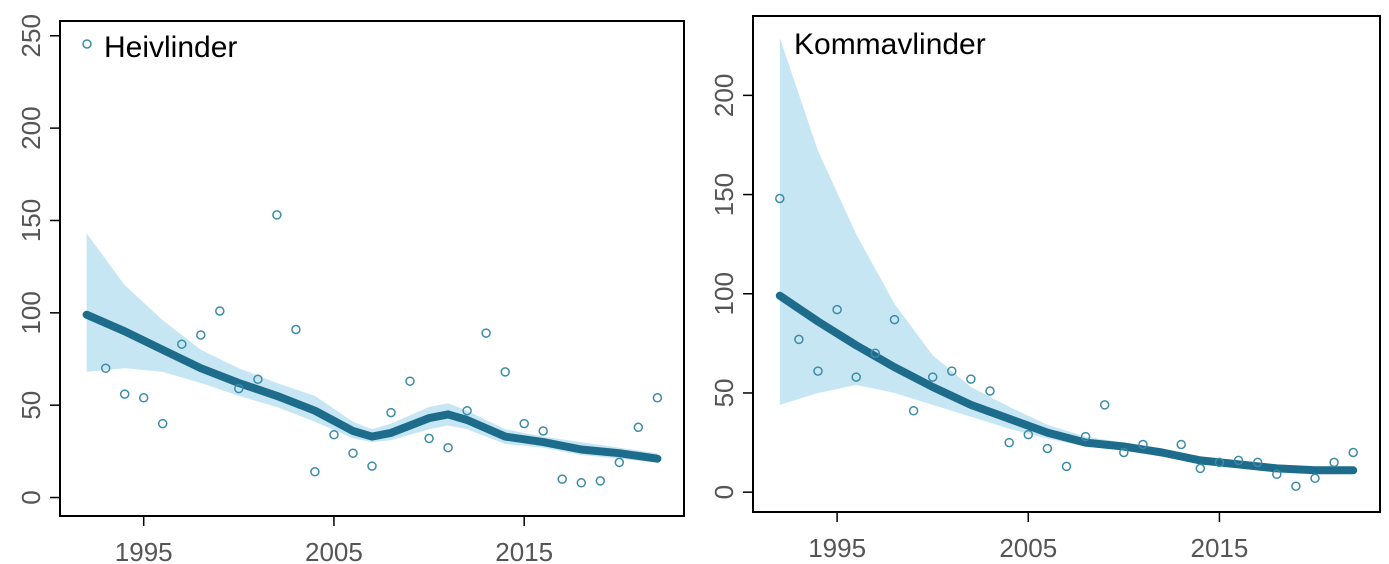 The height and width of the screenshot is (564, 1389). I want to click on kommavlinder-x-tick-label: 2015, so click(1220, 548).